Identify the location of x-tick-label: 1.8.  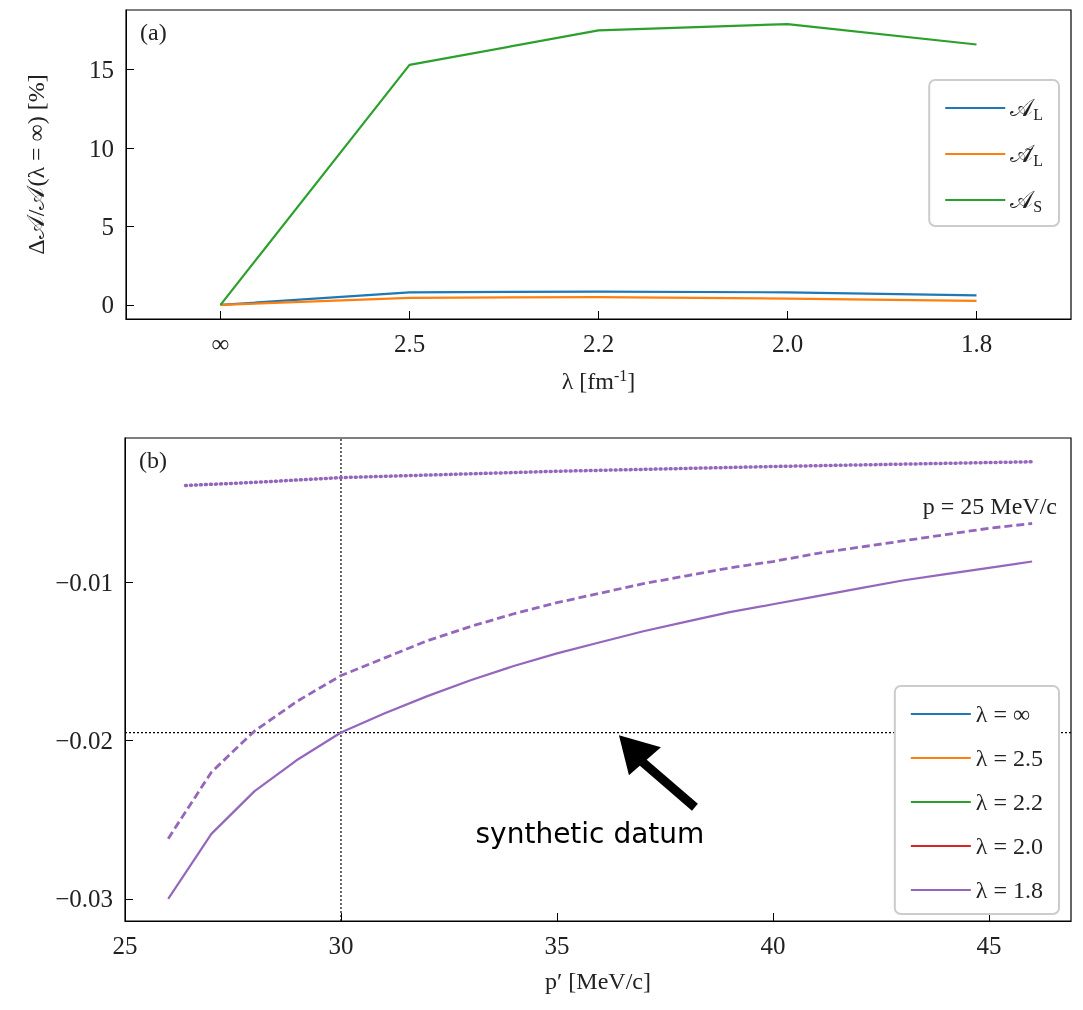
(976, 343).